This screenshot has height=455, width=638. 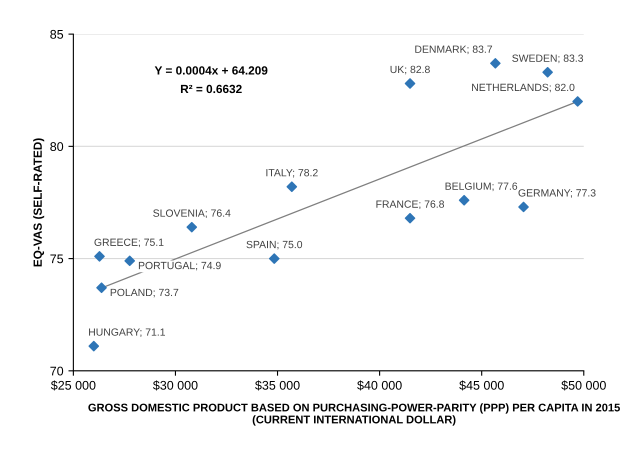 What do you see at coordinates (277, 385) in the screenshot?
I see `x-tick-label: $35 000` at bounding box center [277, 385].